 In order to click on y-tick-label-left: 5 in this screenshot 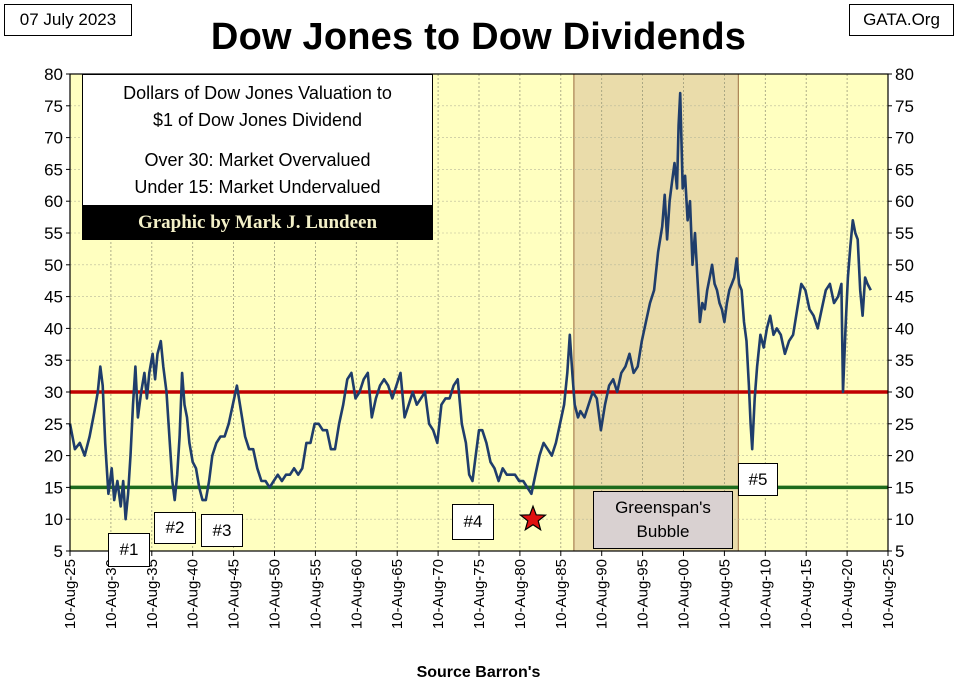, I will do `click(58, 551)`.